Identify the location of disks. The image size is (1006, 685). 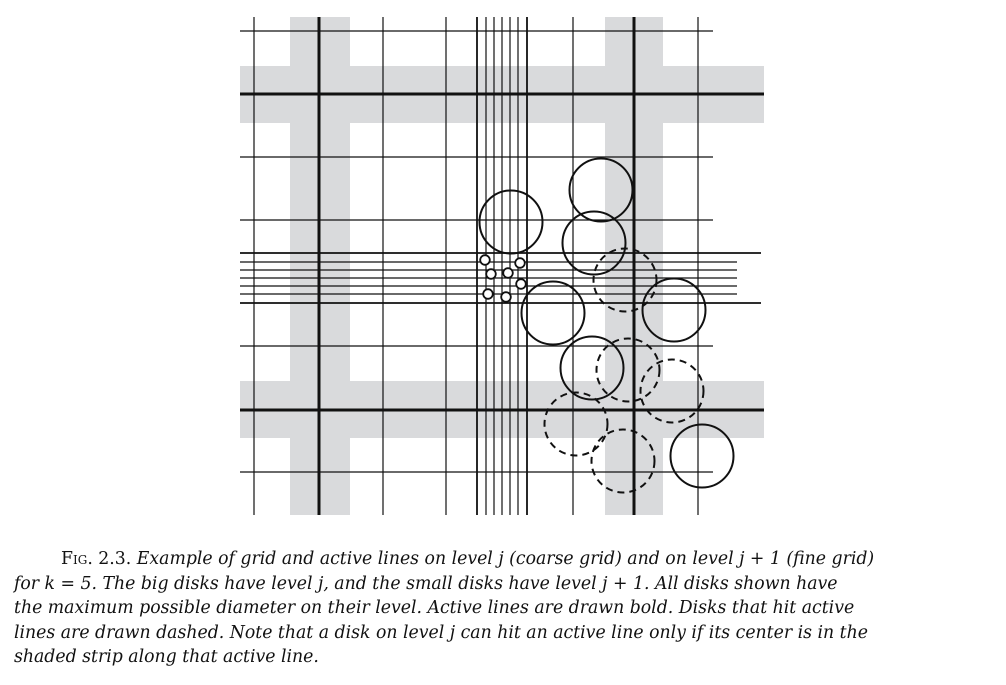
(606, 325).